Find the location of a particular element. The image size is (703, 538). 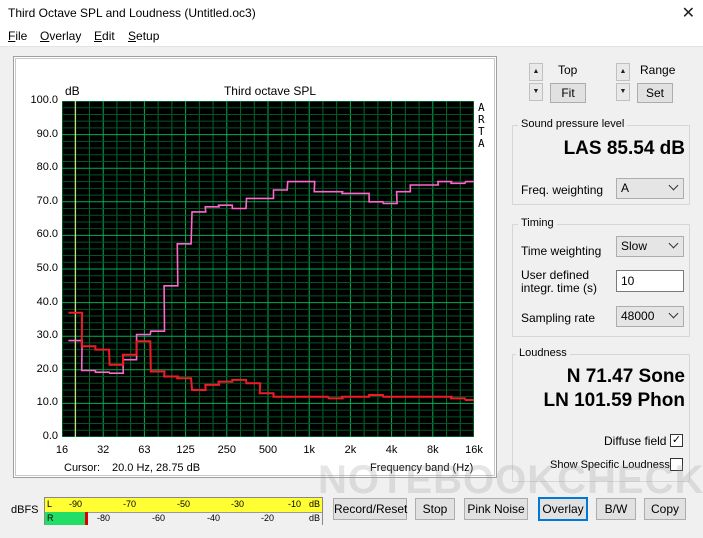

copy-button: Copy is located at coordinates (665, 509).